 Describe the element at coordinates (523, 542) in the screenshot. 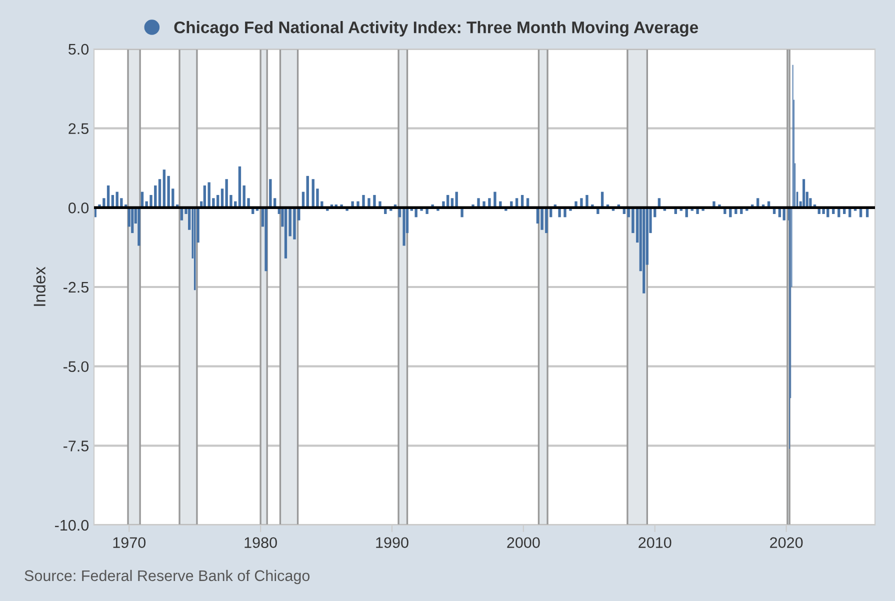

I see `x-tick-label: 2000` at that location.